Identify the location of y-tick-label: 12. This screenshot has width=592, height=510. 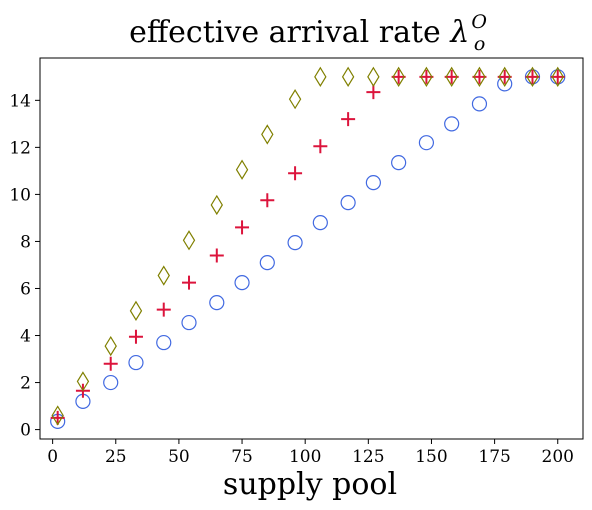
(20, 148).